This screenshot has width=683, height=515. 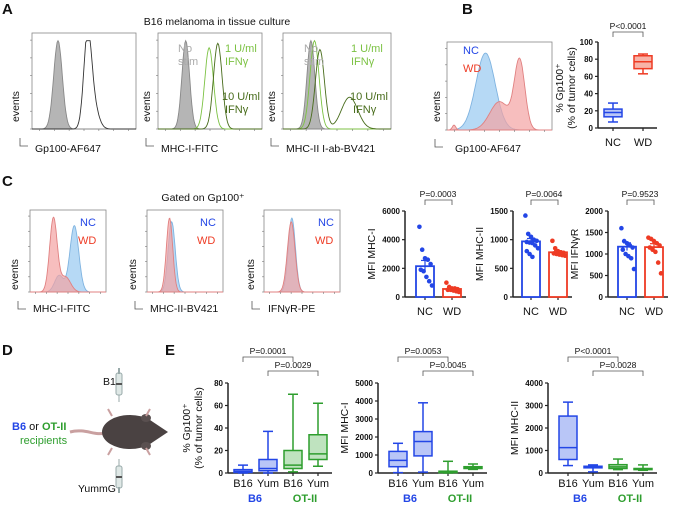 I want to click on d-ot2-label: OT-II, so click(x=54, y=427).